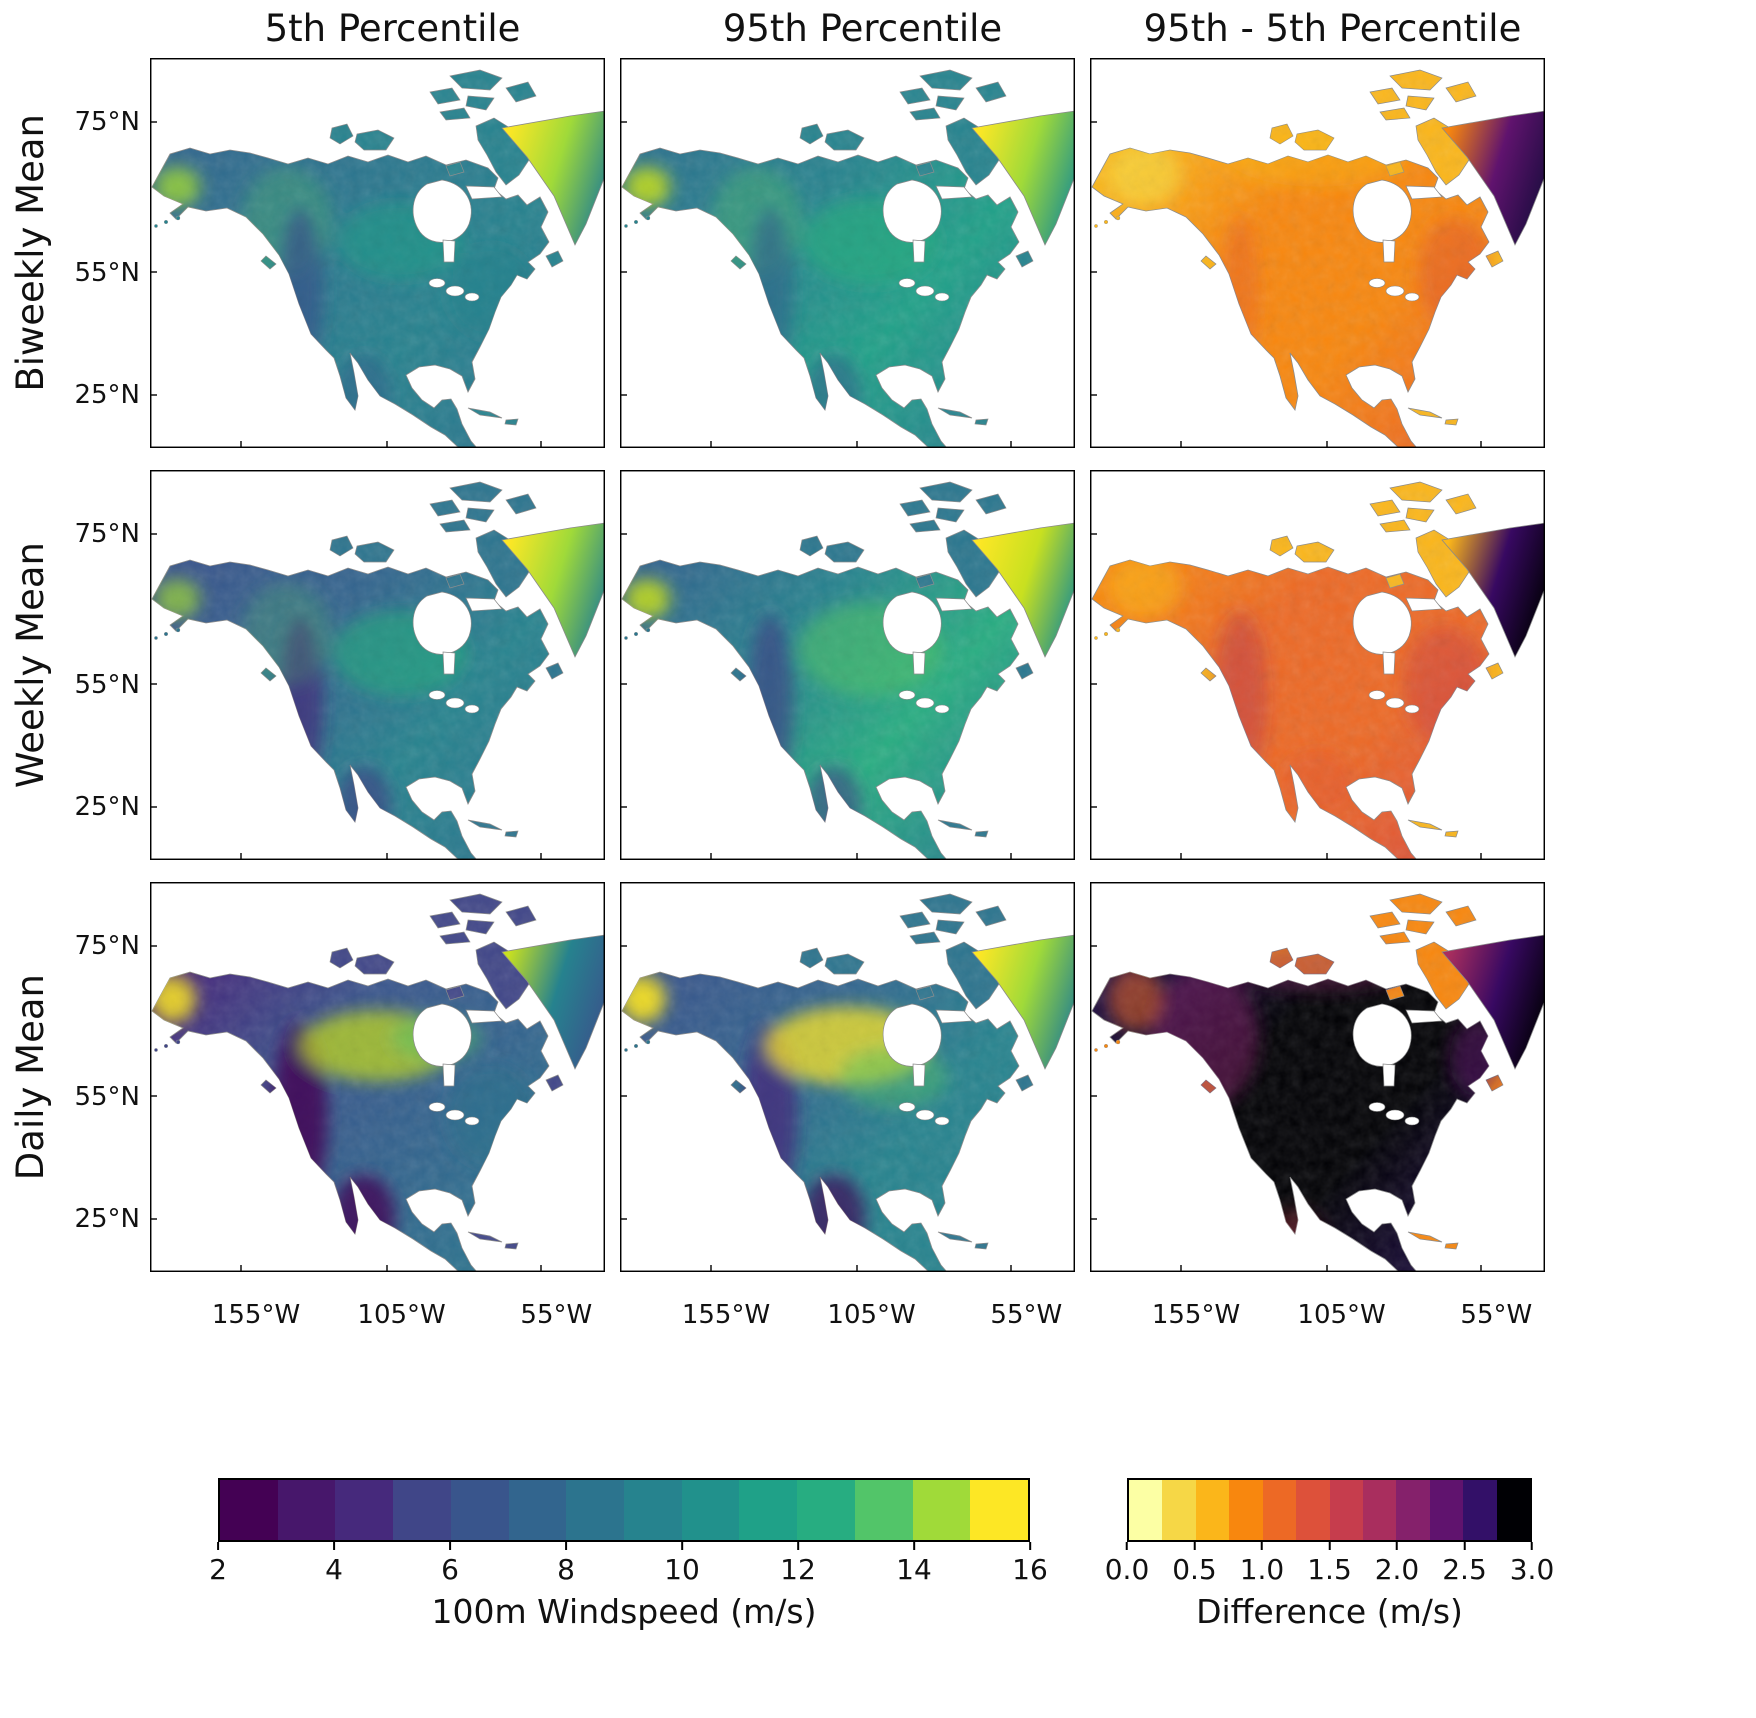  What do you see at coordinates (105, 1077) in the screenshot?
I see `lat-axis-daily: 75°N 55°N 25°N` at bounding box center [105, 1077].